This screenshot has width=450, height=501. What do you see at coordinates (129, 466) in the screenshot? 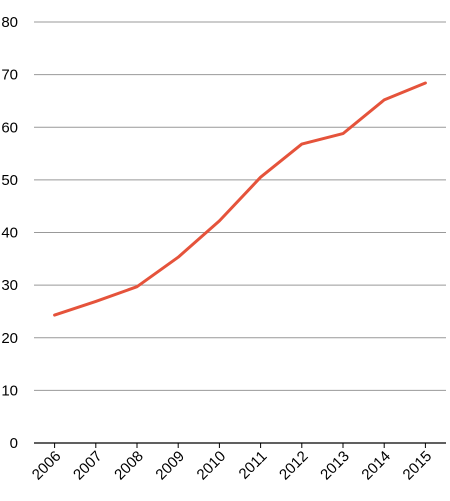
I see `x-tick-label-2008: 2008` at bounding box center [129, 466].